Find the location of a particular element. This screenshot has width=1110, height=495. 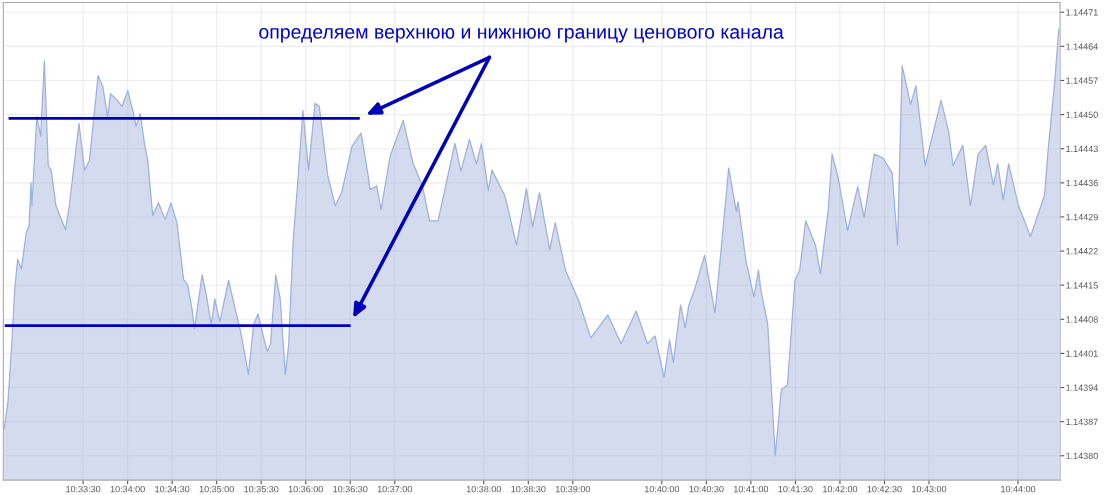

x-tick-label: 10:38:00 is located at coordinates (483, 489).